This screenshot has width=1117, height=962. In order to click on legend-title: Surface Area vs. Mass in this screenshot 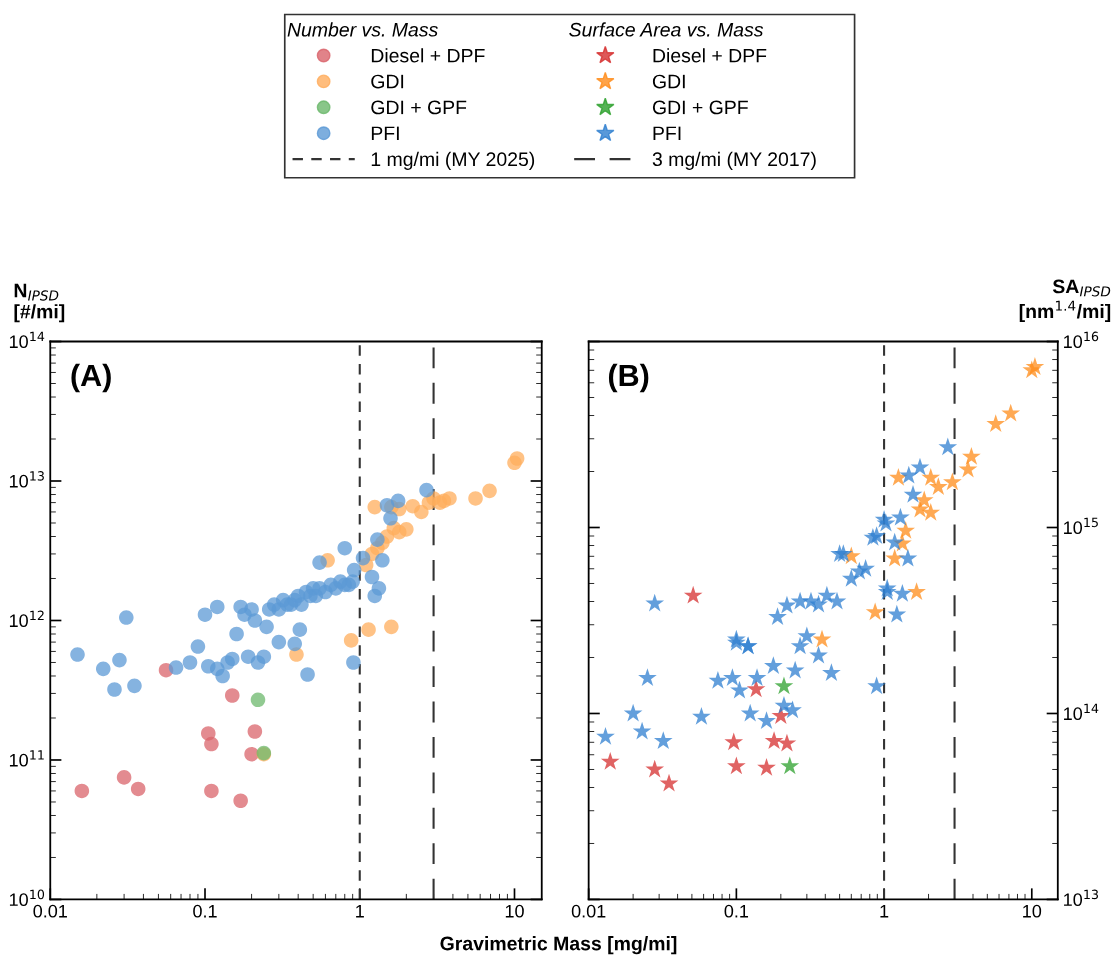, I will do `click(666, 29)`.